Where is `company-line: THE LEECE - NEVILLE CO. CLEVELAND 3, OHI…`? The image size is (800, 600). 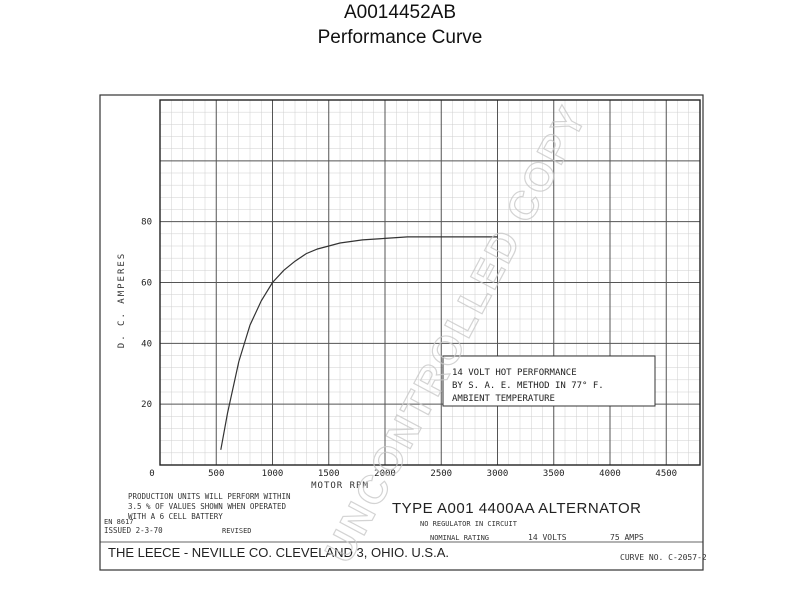
company-line: THE LEECE - NEVILLE CO. CLEVELAND 3, OHI… is located at coordinates (278, 552).